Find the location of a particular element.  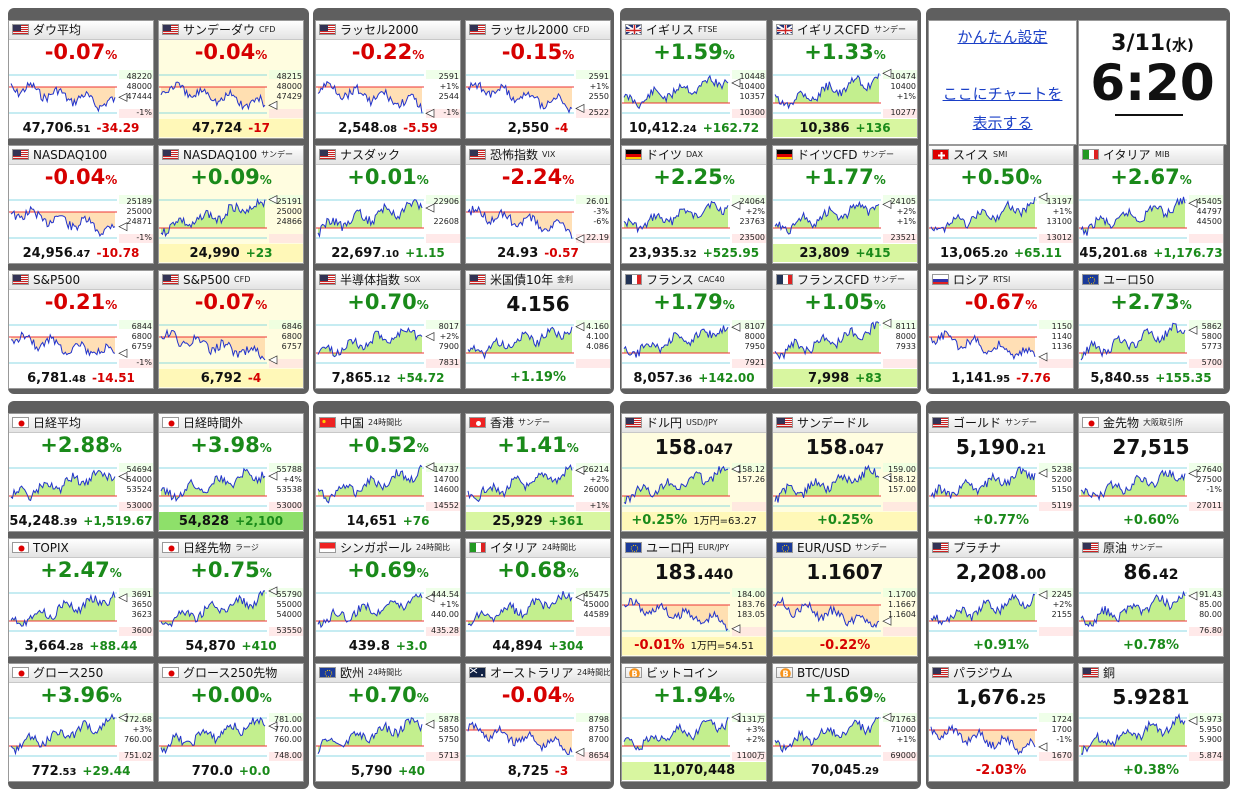

price-change: +1,519.67 is located at coordinates (118, 521).